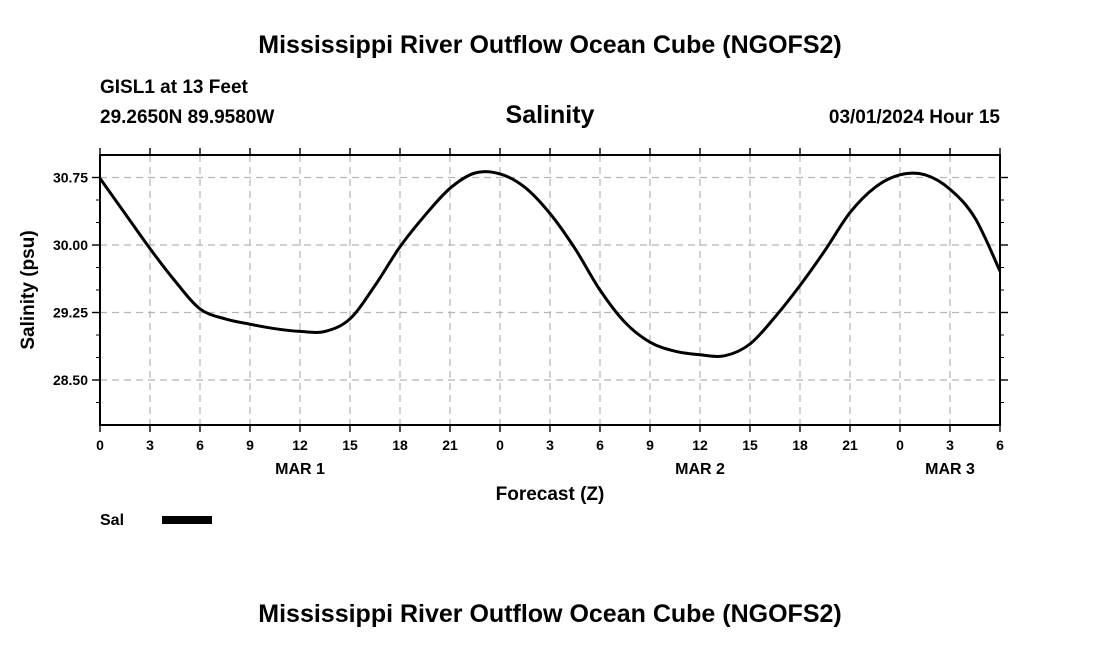  What do you see at coordinates (550, 494) in the screenshot?
I see `x-axis-label: Forecast (Z)` at bounding box center [550, 494].